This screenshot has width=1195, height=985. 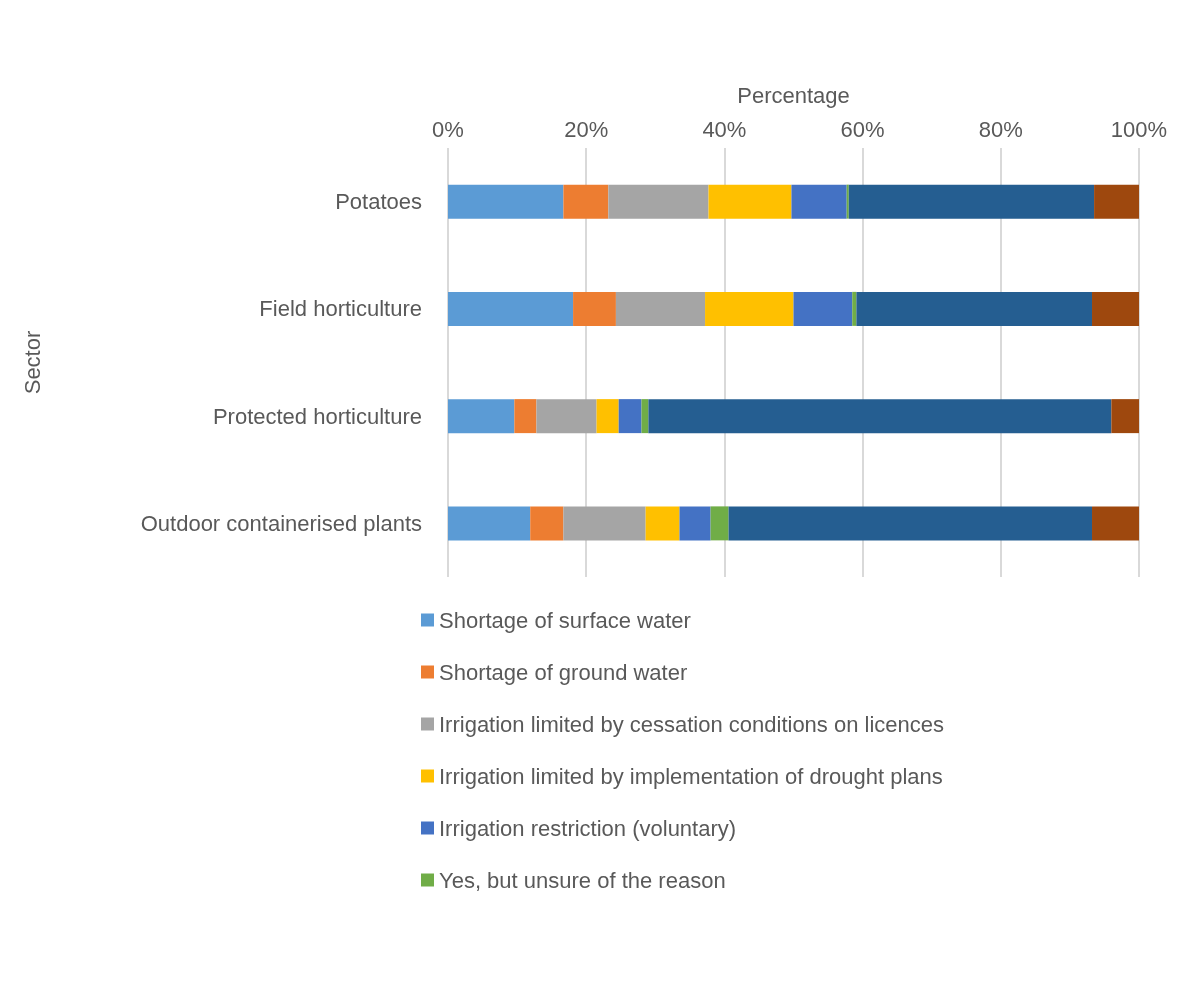 What do you see at coordinates (32, 362) in the screenshot?
I see `y-axis-title: Sector` at bounding box center [32, 362].